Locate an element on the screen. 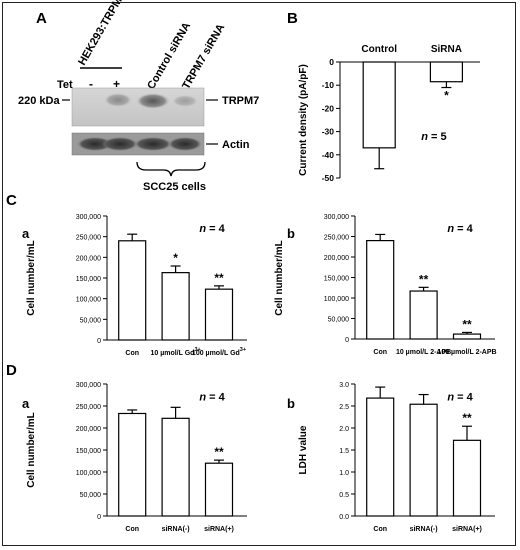  category-label: 100 µmol/L 2-APB is located at coordinates (466, 352).